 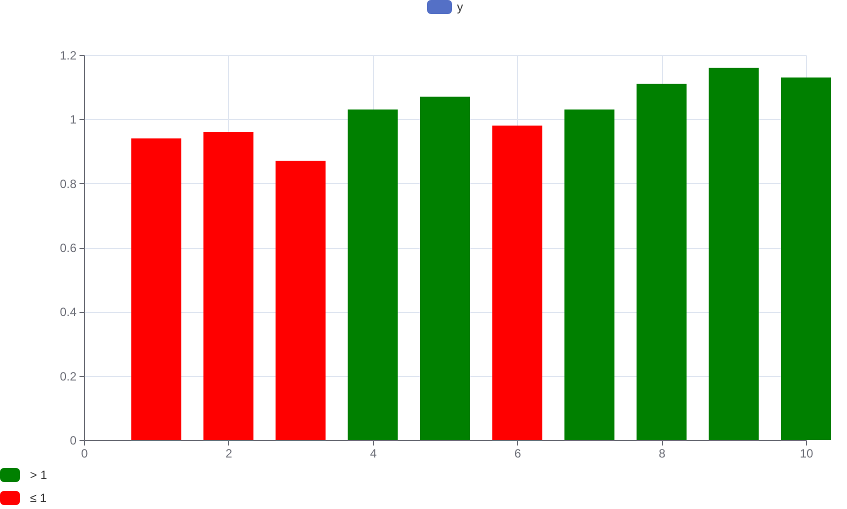 What do you see at coordinates (68, 376) in the screenshot?
I see `y-tick-label: 0.2` at bounding box center [68, 376].